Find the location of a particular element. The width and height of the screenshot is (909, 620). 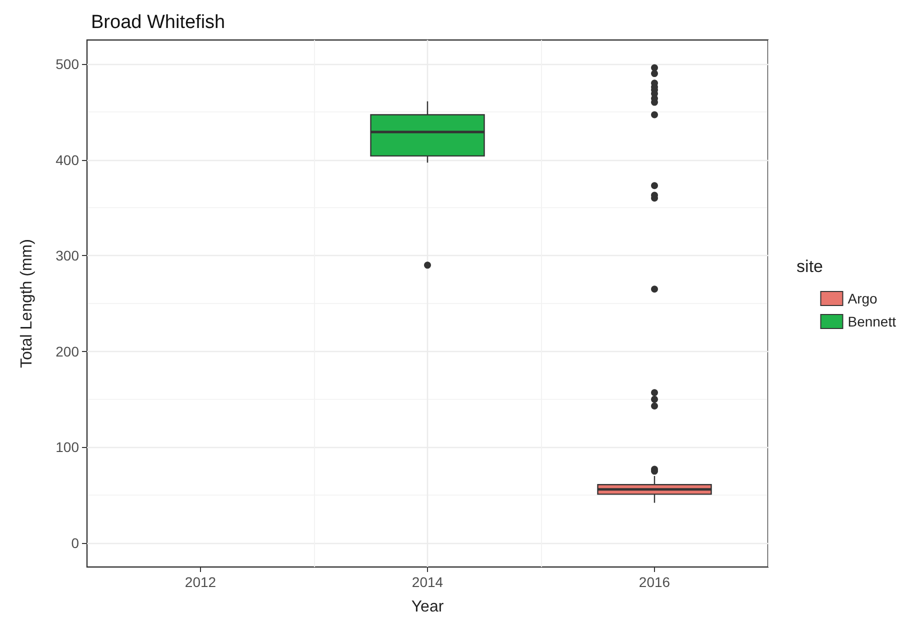

y-tick-label: 100 is located at coordinates (68, 447).